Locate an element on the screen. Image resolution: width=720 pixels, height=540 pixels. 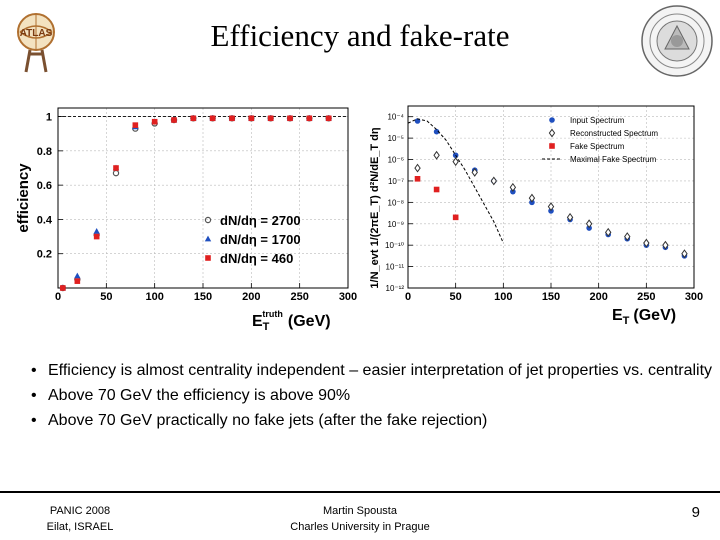
footer-conference-name: PANIC 2008 is located at coordinates (80, 511).